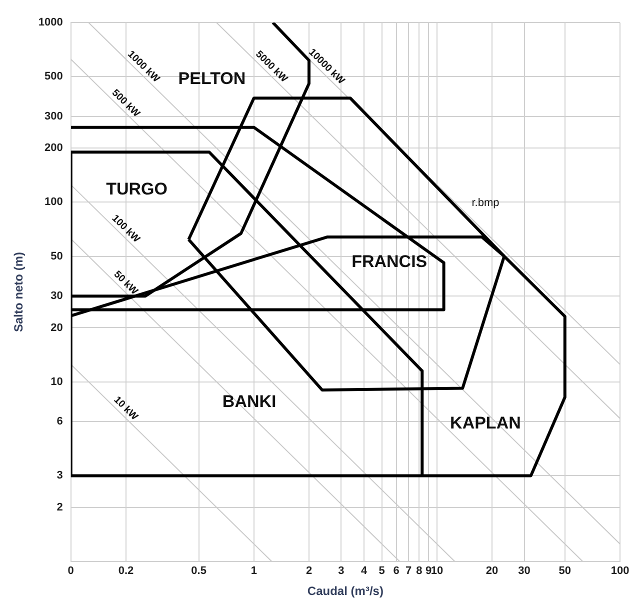 This screenshot has height=611, width=642. What do you see at coordinates (125, 283) in the screenshot?
I see `text: 50 kW` at bounding box center [125, 283].